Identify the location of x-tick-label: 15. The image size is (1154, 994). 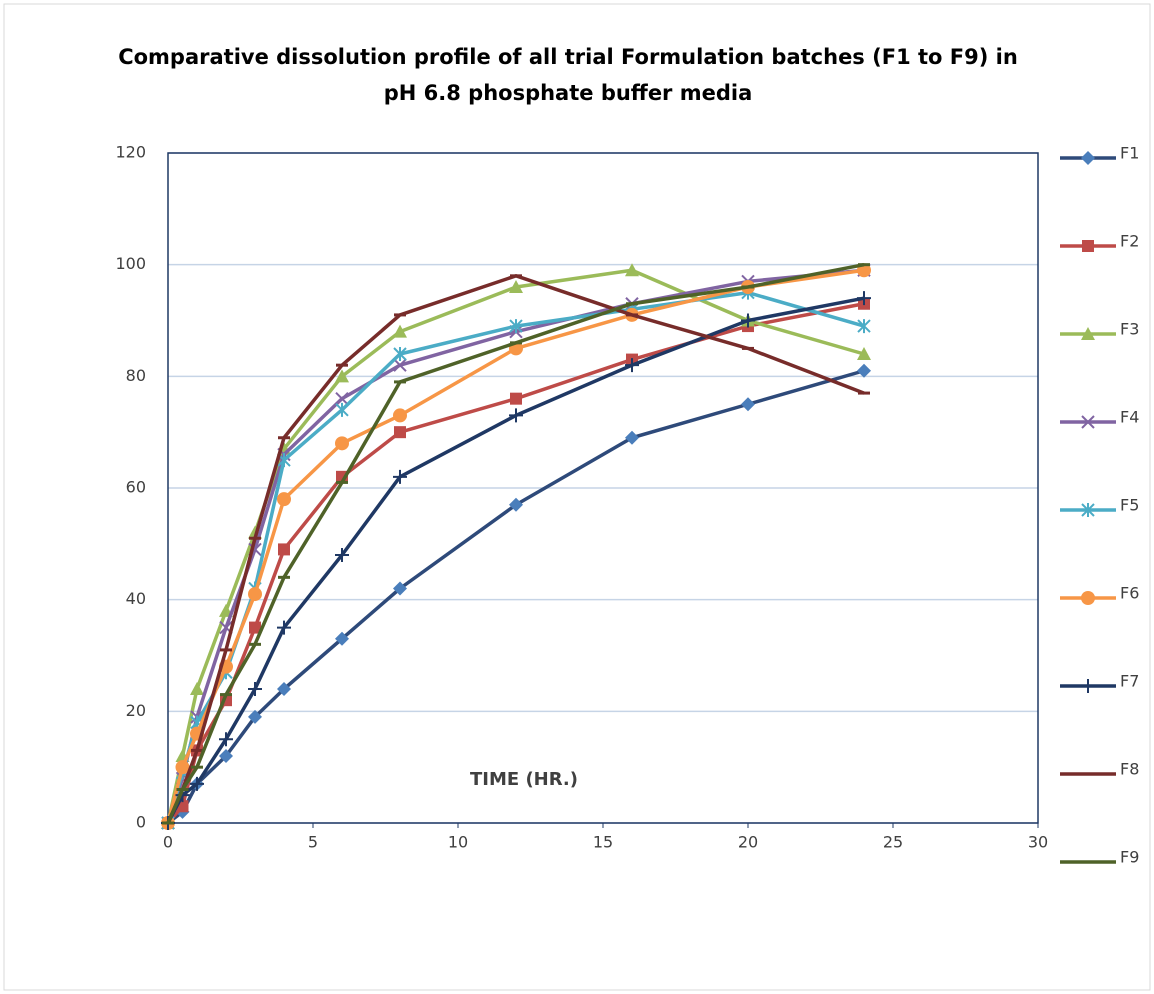
(603, 842).